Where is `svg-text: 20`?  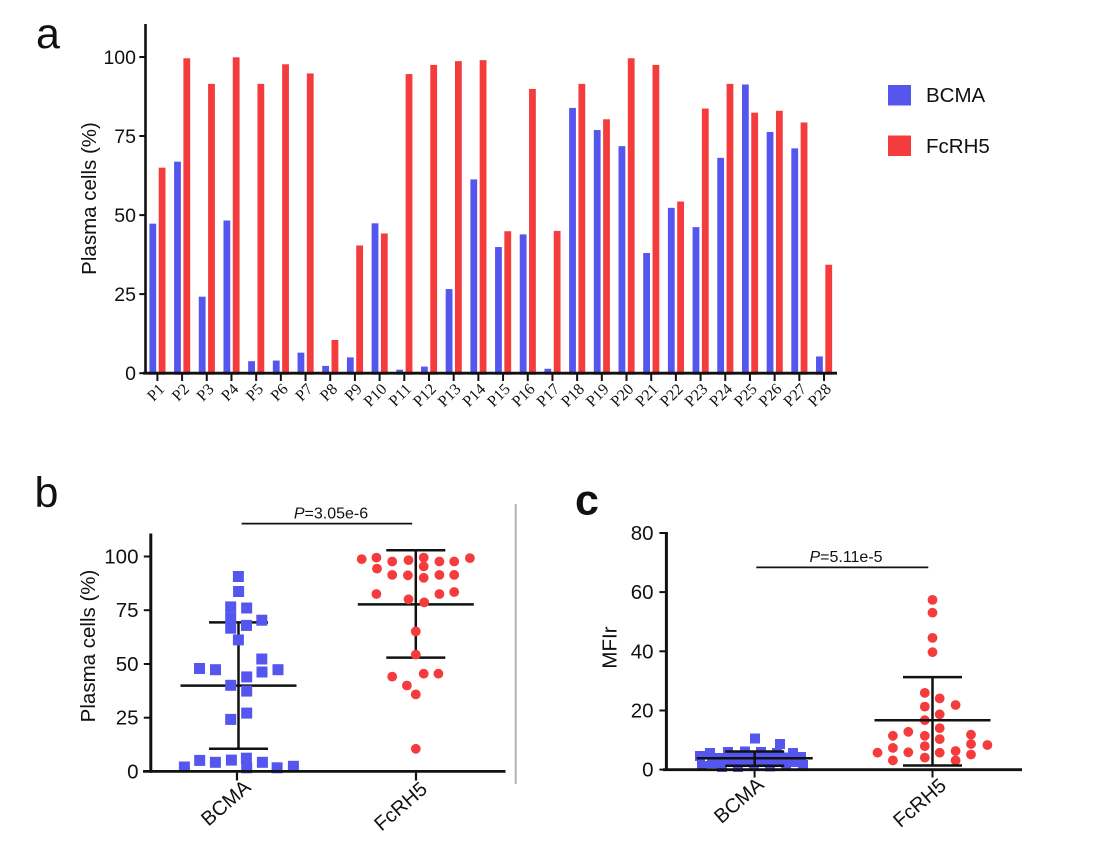
svg-text: 20 is located at coordinates (642, 711).